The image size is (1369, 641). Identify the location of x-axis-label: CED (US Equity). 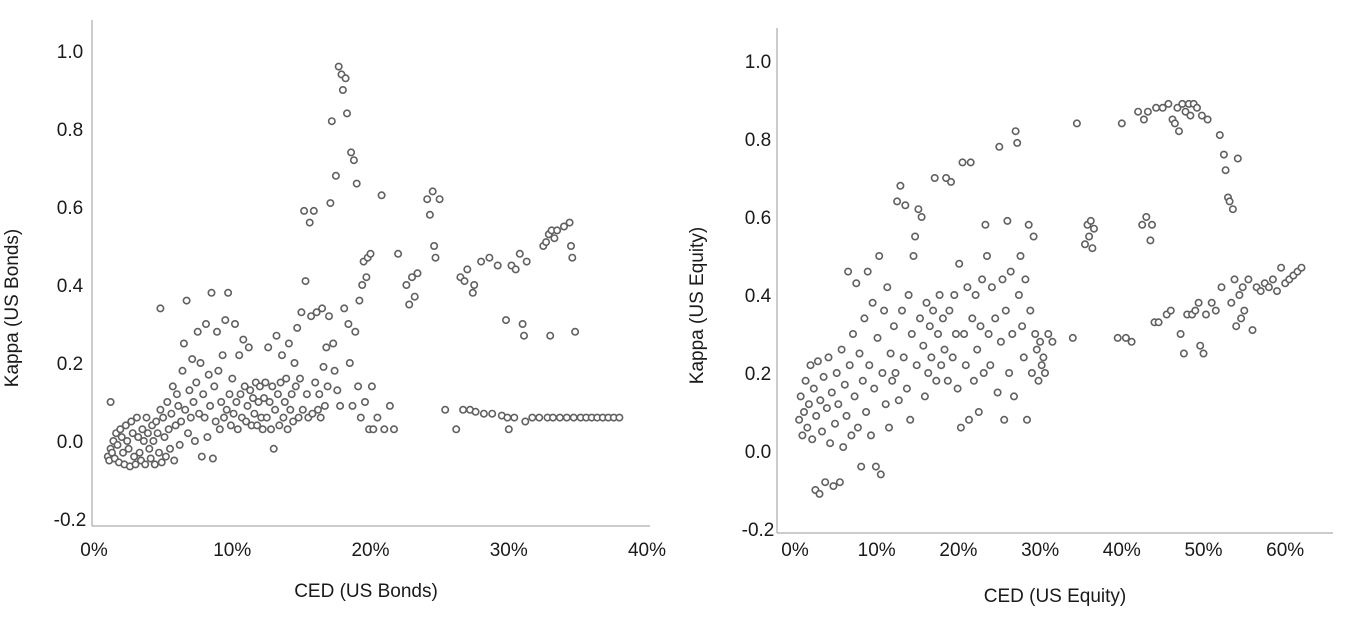
(1055, 596).